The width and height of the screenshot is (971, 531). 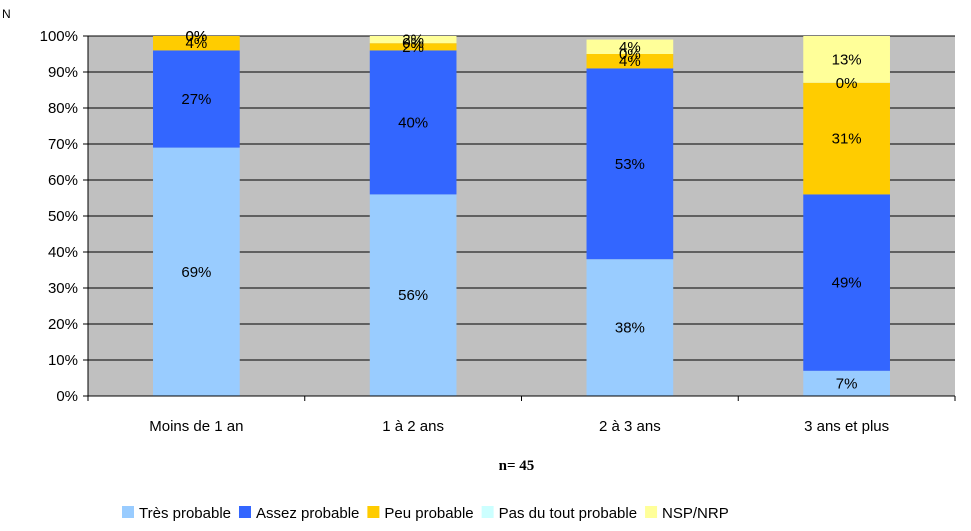 I want to click on y-tick-label: 60%, so click(x=63, y=180).